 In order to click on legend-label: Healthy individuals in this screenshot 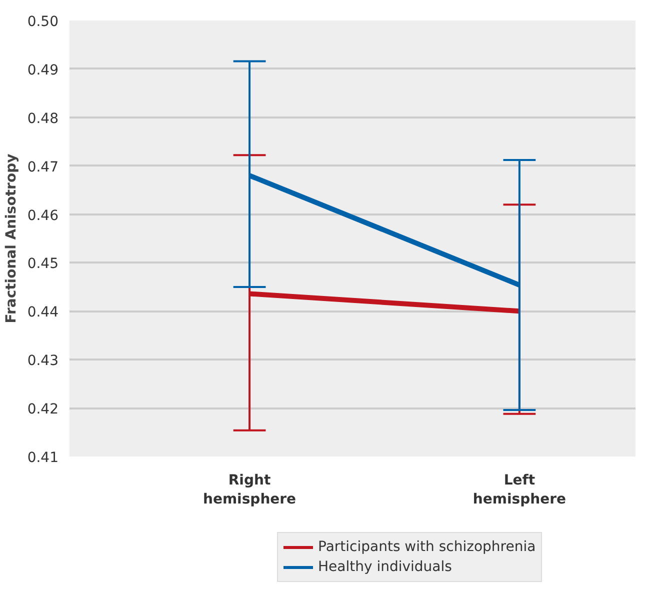, I will do `click(385, 567)`.